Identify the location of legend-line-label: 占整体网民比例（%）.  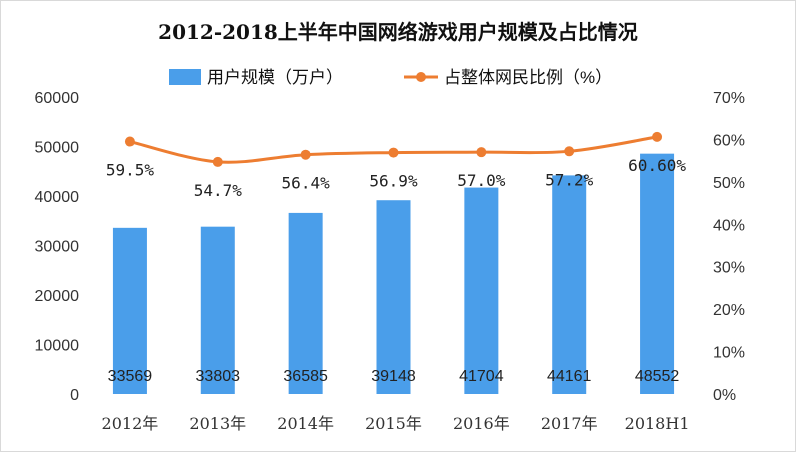
(528, 77).